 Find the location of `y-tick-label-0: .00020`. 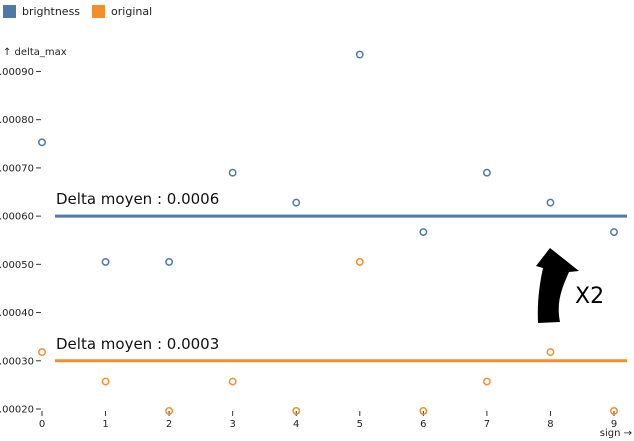

y-tick-label-0: .00020 is located at coordinates (17, 410).